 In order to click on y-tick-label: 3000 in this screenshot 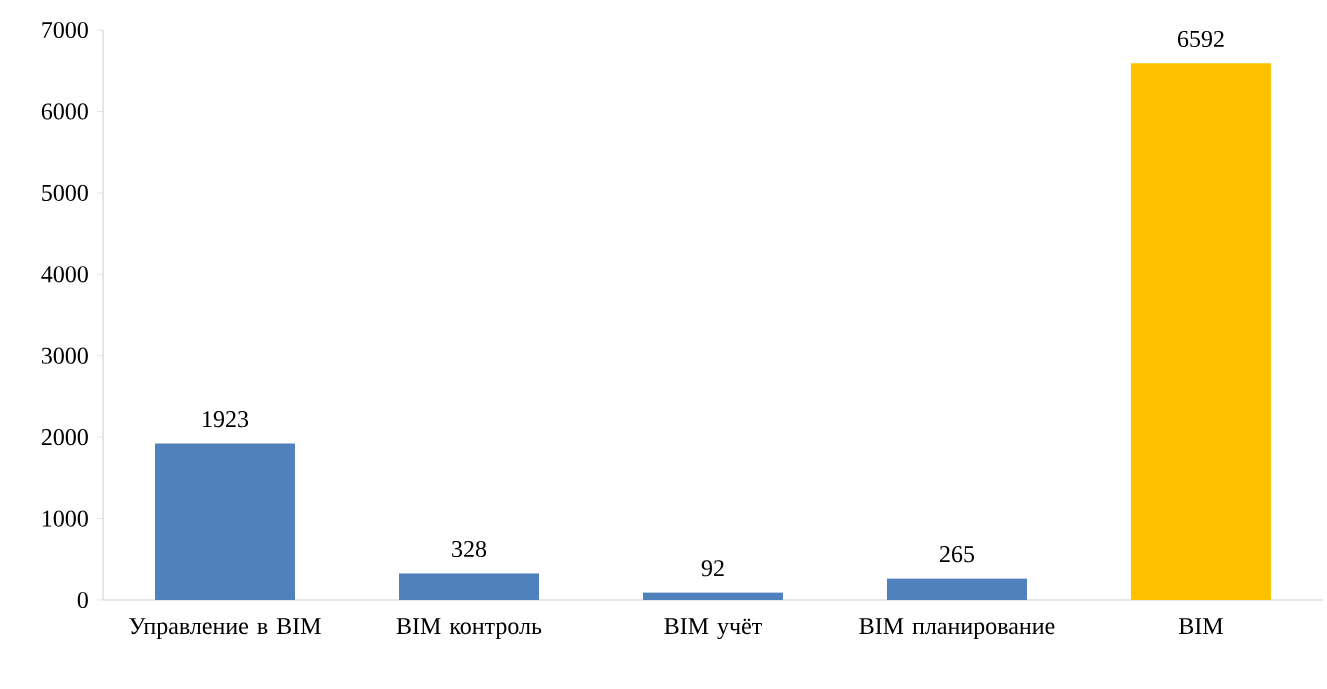, I will do `click(64, 355)`.